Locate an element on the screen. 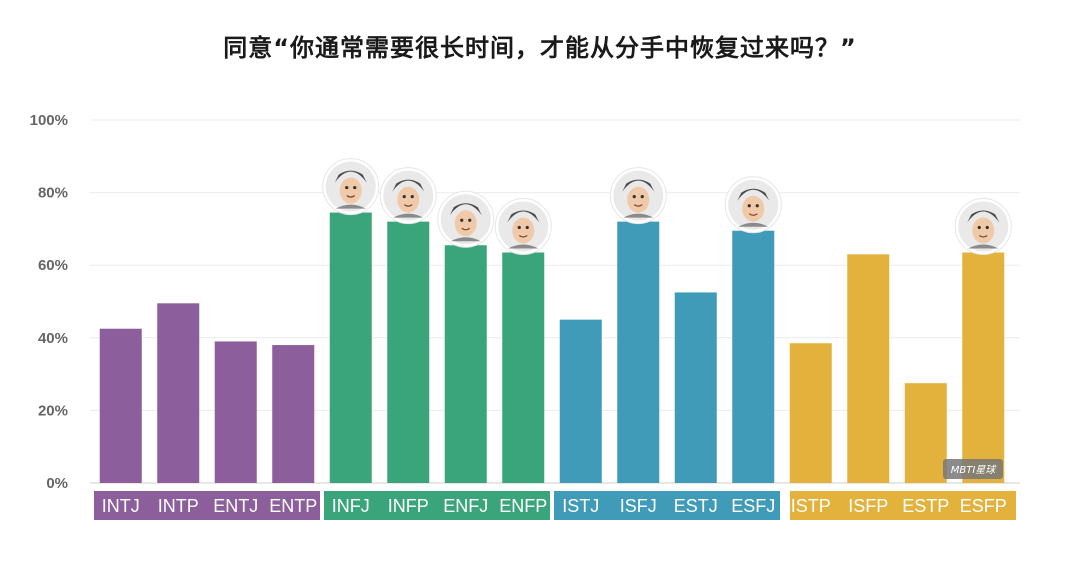  y-tick-label: 60% is located at coordinates (53, 265).